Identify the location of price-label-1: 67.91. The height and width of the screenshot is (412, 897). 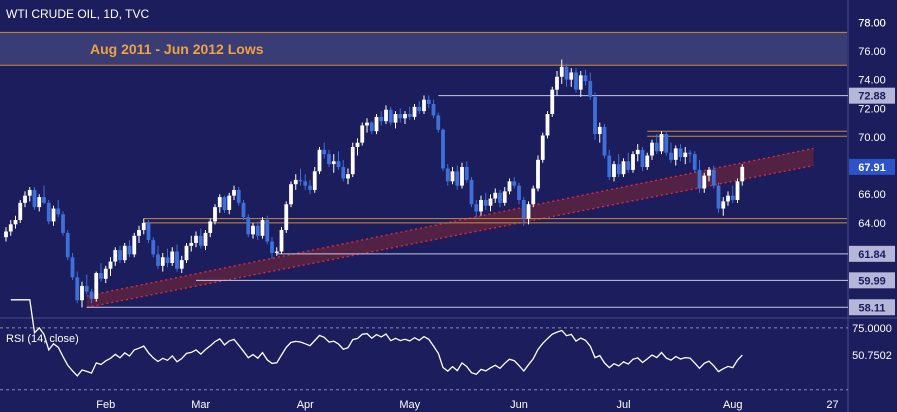
(872, 168).